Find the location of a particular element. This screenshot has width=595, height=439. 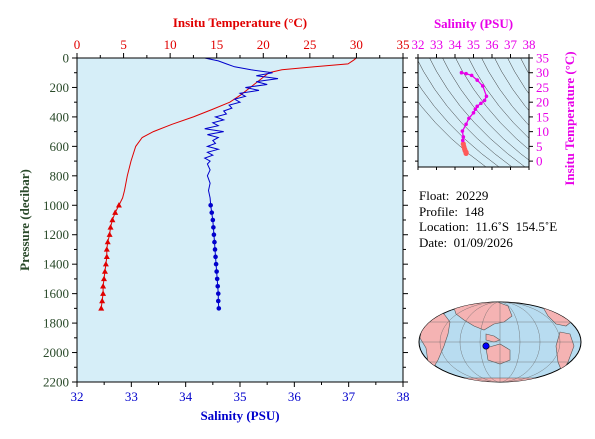

salinity-line is located at coordinates (241, 183).